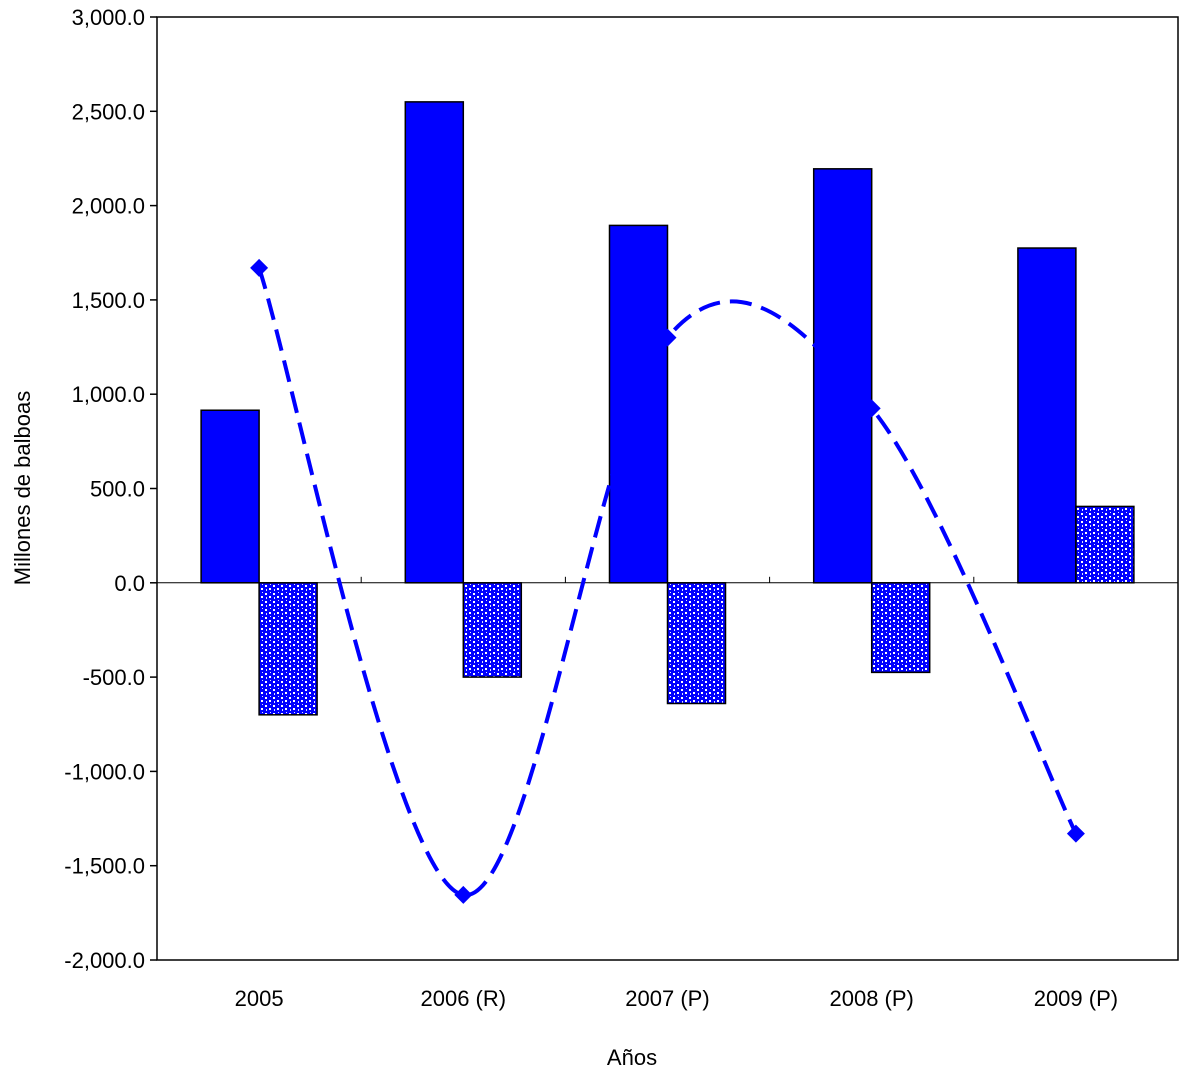 The image size is (1179, 1073). What do you see at coordinates (117, 489) in the screenshot?
I see `y-tick-label: 500.0` at bounding box center [117, 489].